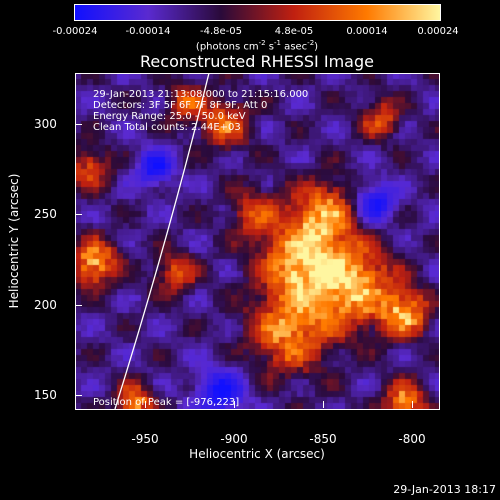  I want to click on x-tick-label: -900, so click(234, 439).